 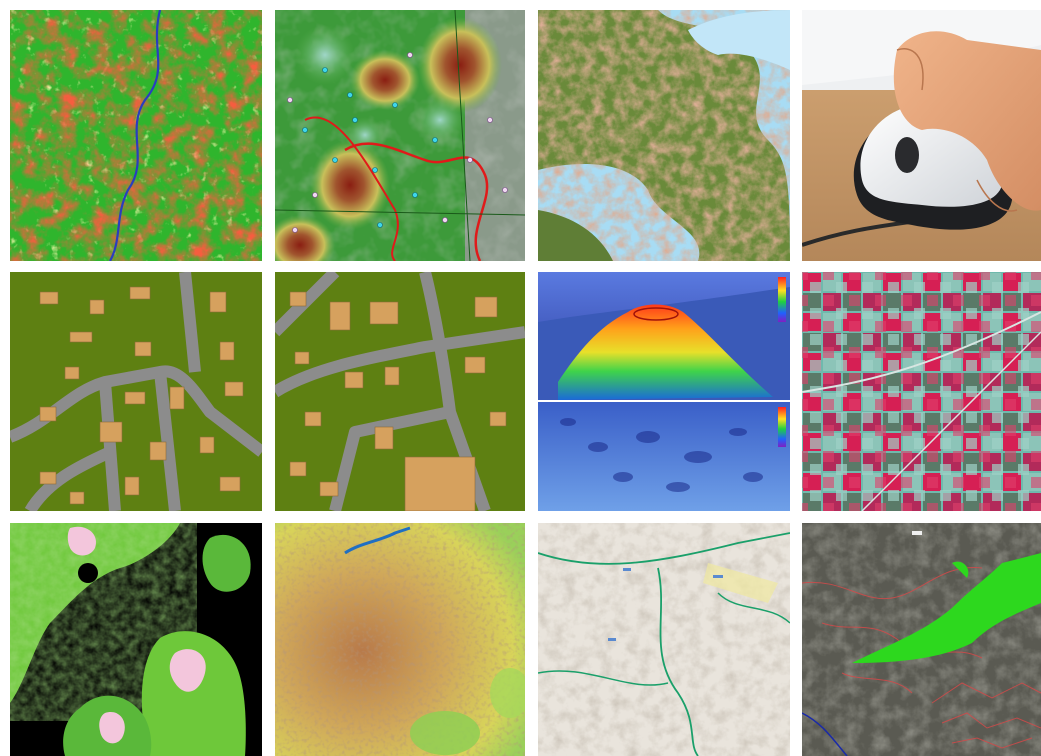 I want to click on tile-hand-on-computer-mouse, so click(x=921, y=135).